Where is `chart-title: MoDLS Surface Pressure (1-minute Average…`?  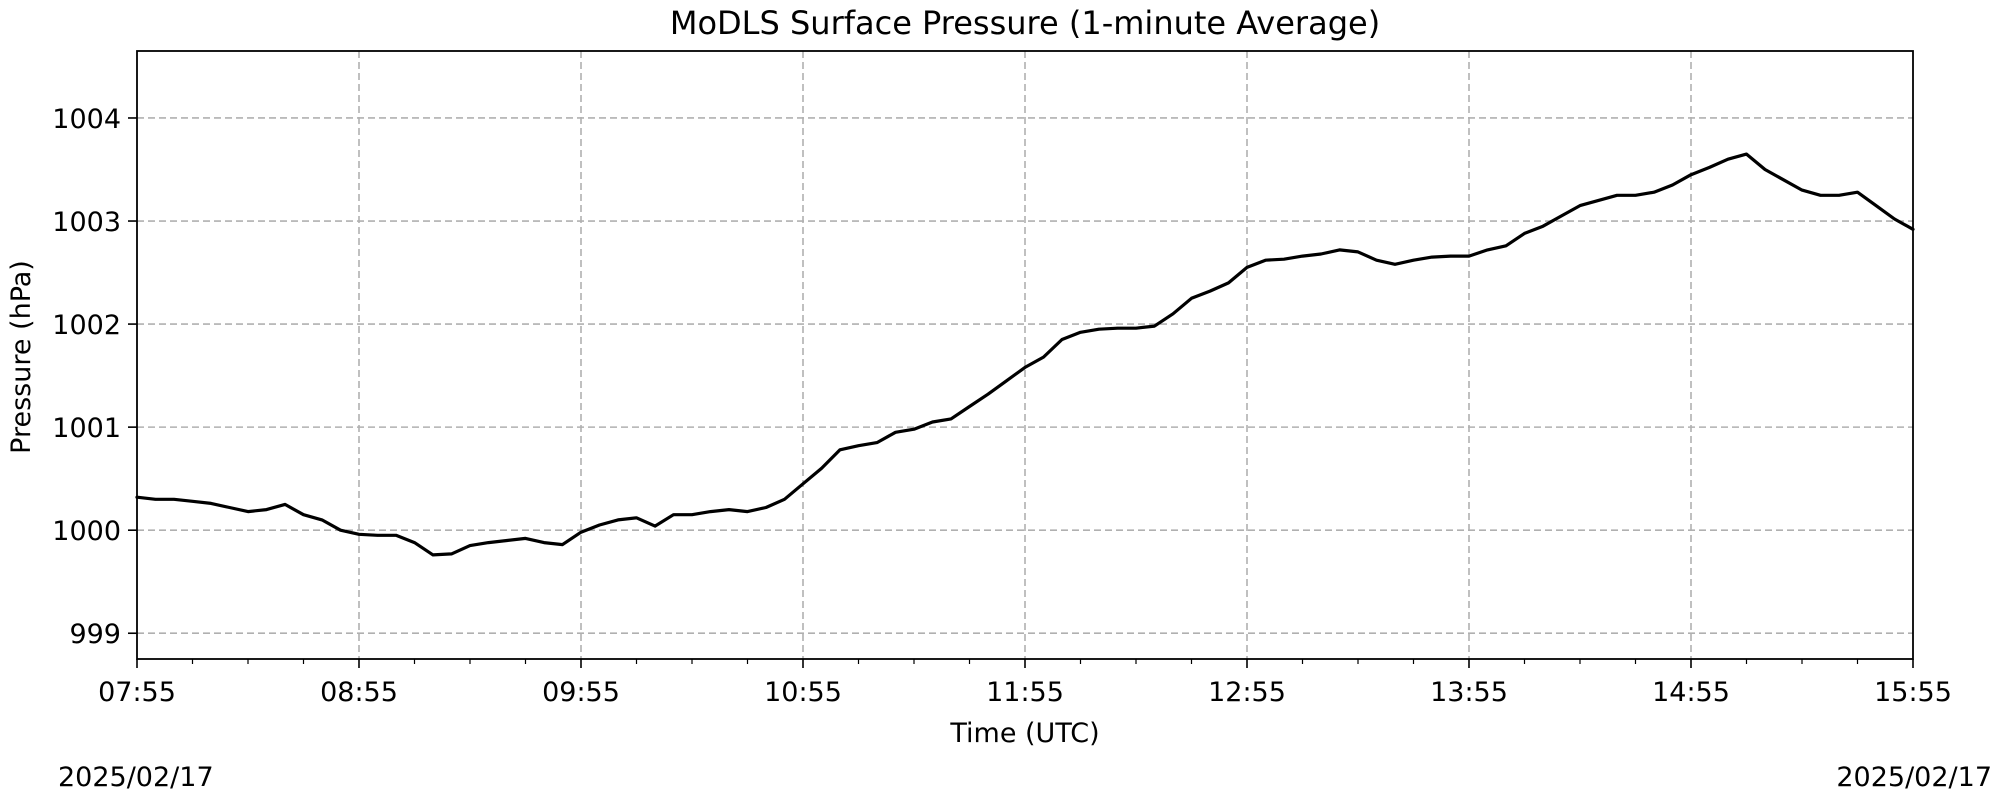
chart-title: MoDLS Surface Pressure (1-minute Average… is located at coordinates (1025, 23).